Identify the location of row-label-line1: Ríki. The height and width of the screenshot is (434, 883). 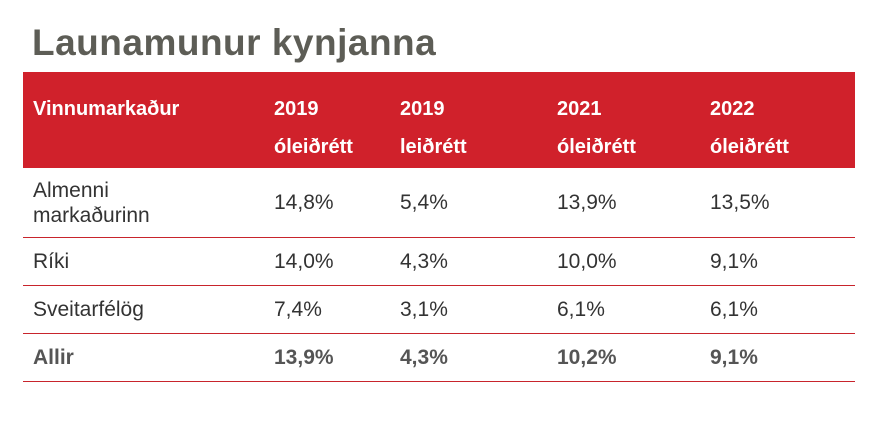
(51, 261).